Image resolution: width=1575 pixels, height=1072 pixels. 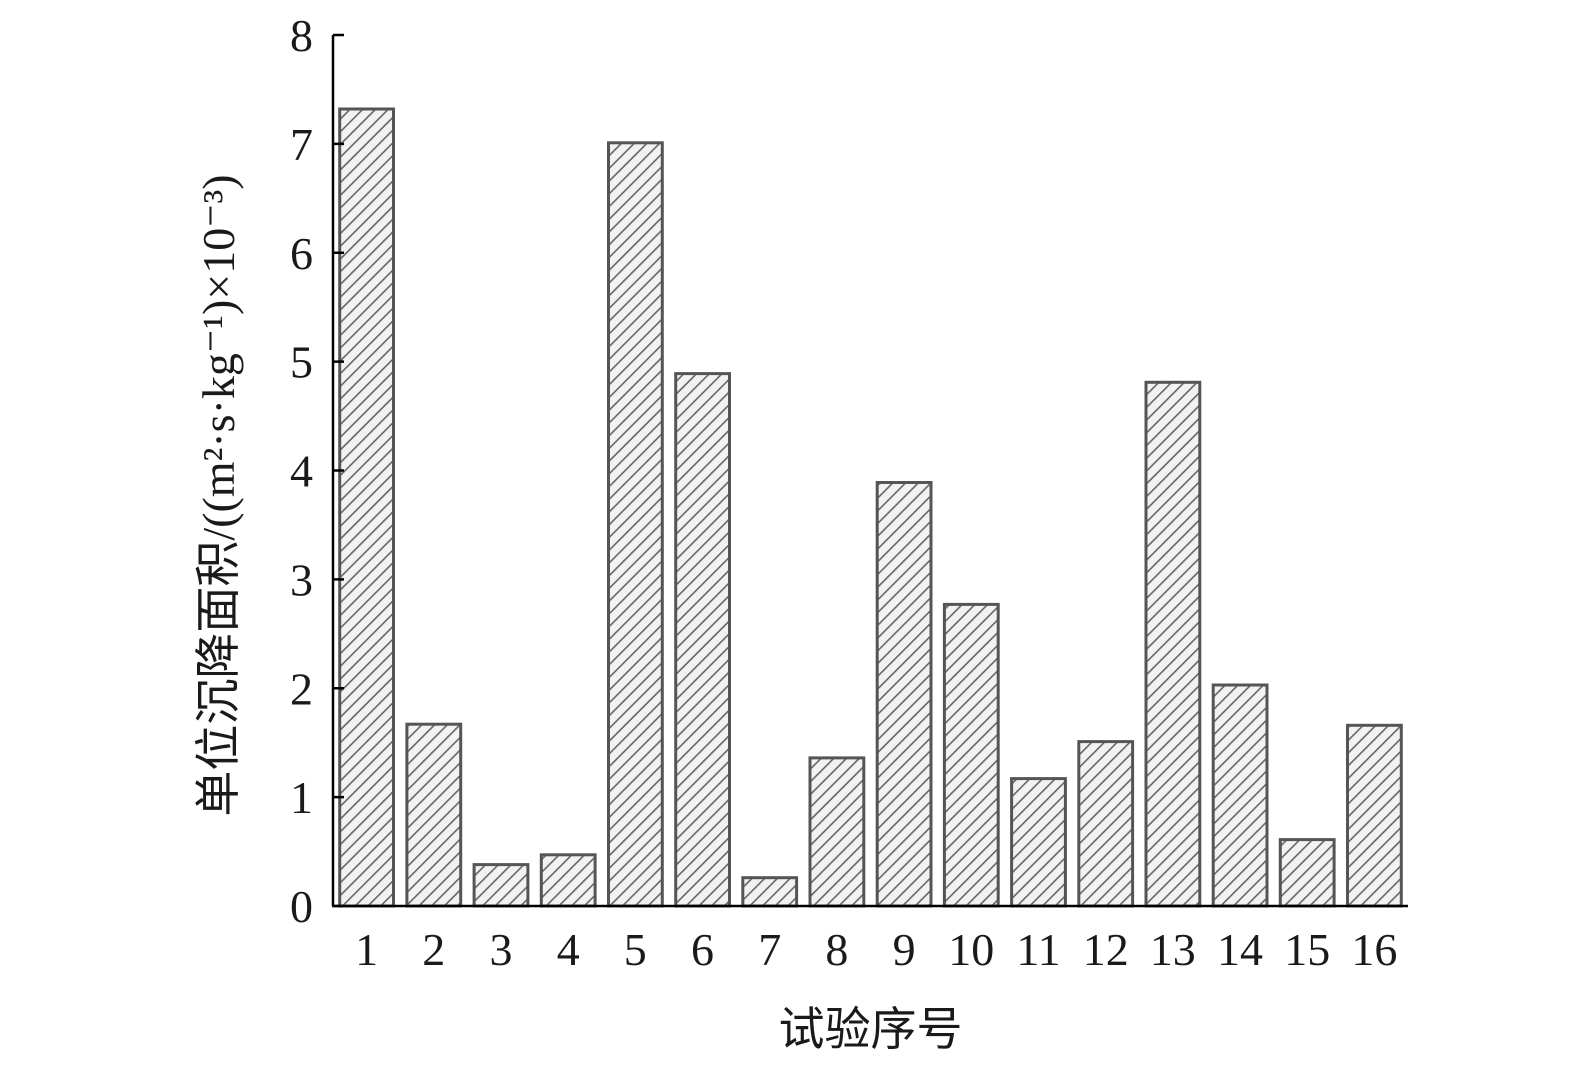 I want to click on y-tick-label: 1, so click(x=301, y=797).